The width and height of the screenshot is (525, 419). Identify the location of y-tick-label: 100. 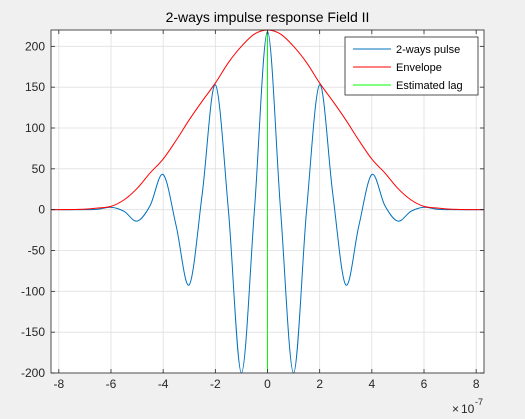
(35, 128).